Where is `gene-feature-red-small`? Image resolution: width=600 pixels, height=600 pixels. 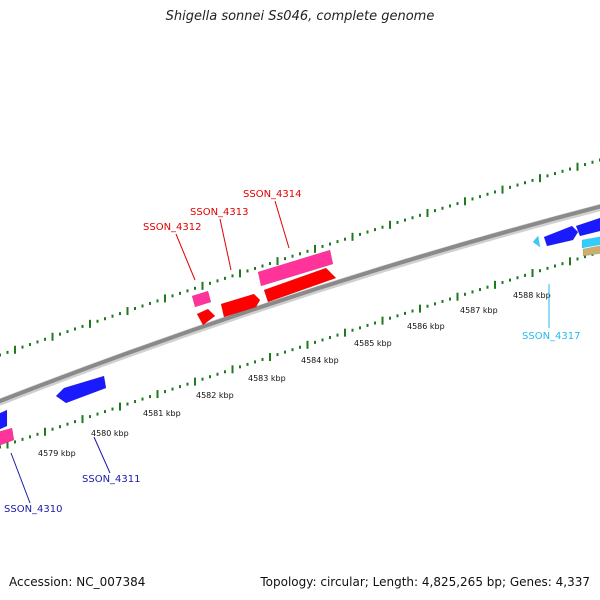
gene-feature-red-small is located at coordinates (206, 317).